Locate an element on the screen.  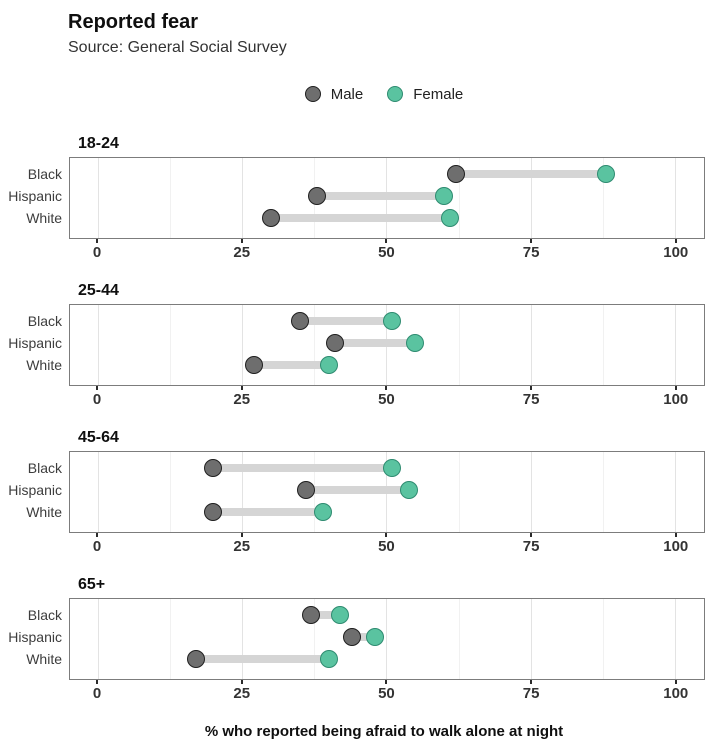
legend-label-male: Male is located at coordinates (347, 94).